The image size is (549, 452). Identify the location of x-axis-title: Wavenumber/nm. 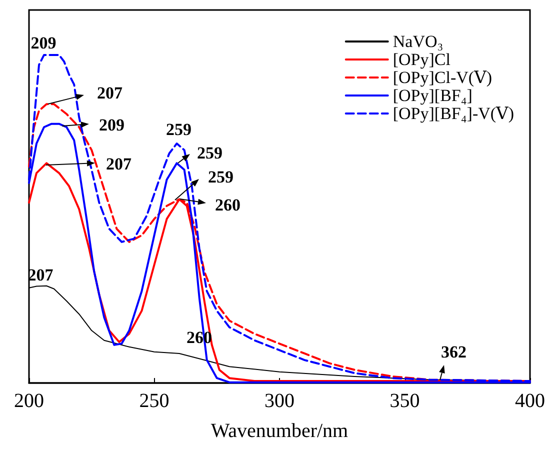
(279, 431).